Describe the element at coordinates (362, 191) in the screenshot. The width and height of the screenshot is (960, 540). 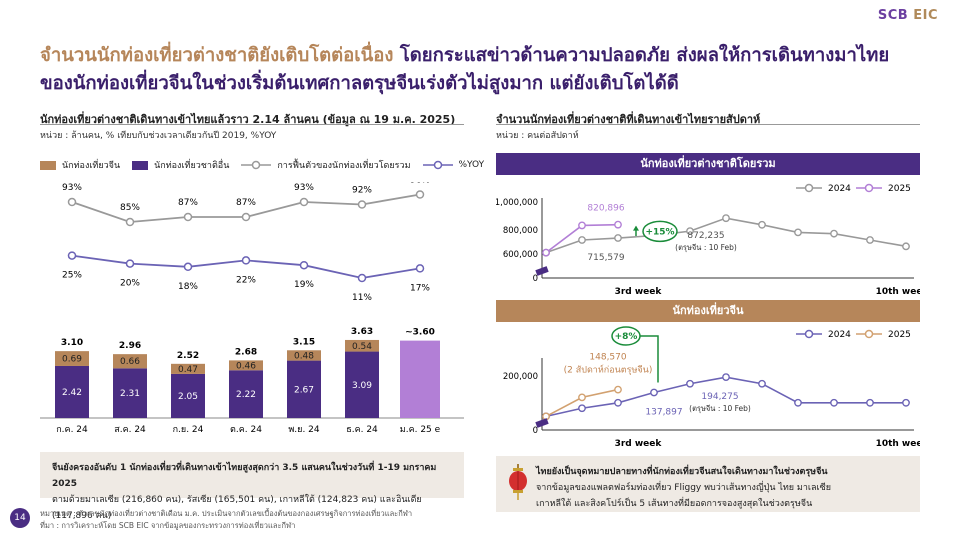
I see `label-recovery-5: 92%` at that location.